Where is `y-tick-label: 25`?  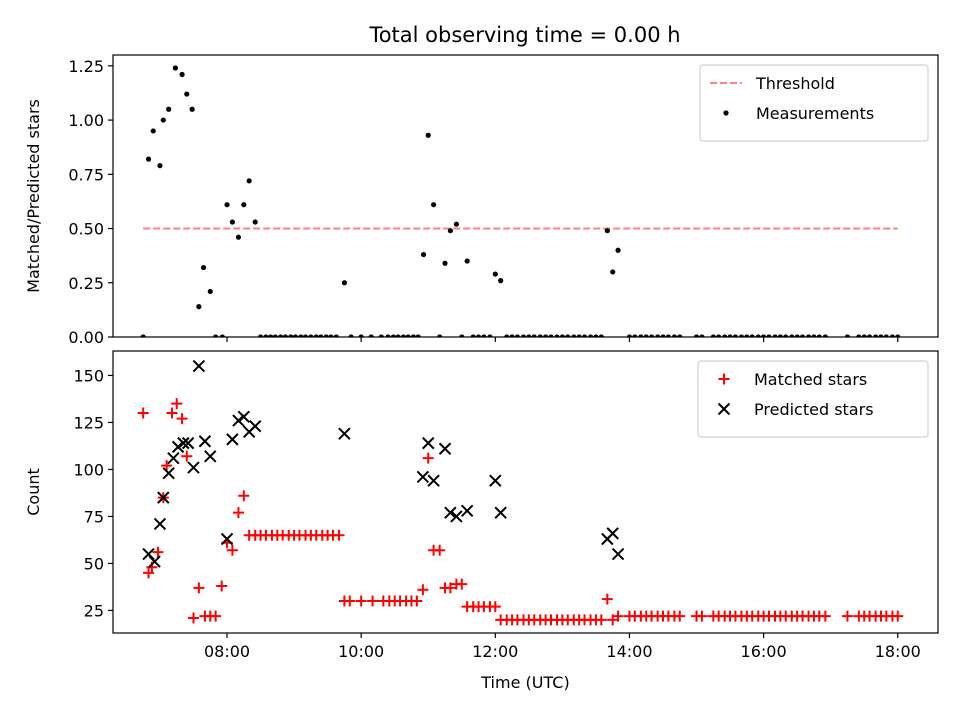 y-tick-label: 25 is located at coordinates (94, 610).